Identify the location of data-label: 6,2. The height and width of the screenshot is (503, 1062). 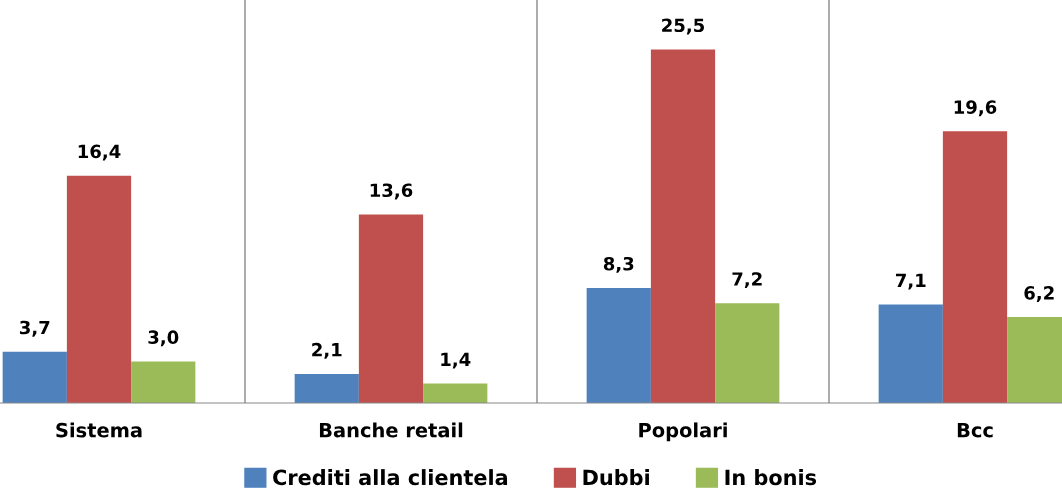
(1039, 294).